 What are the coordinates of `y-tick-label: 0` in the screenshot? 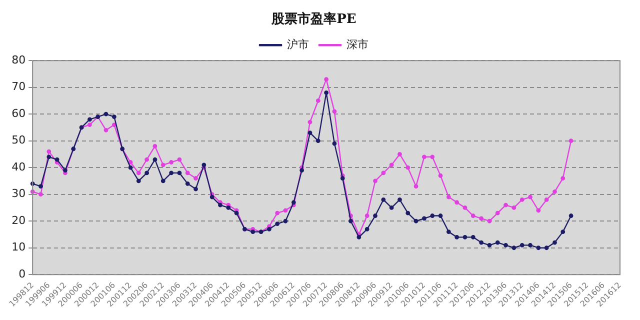 It's located at (22, 273).